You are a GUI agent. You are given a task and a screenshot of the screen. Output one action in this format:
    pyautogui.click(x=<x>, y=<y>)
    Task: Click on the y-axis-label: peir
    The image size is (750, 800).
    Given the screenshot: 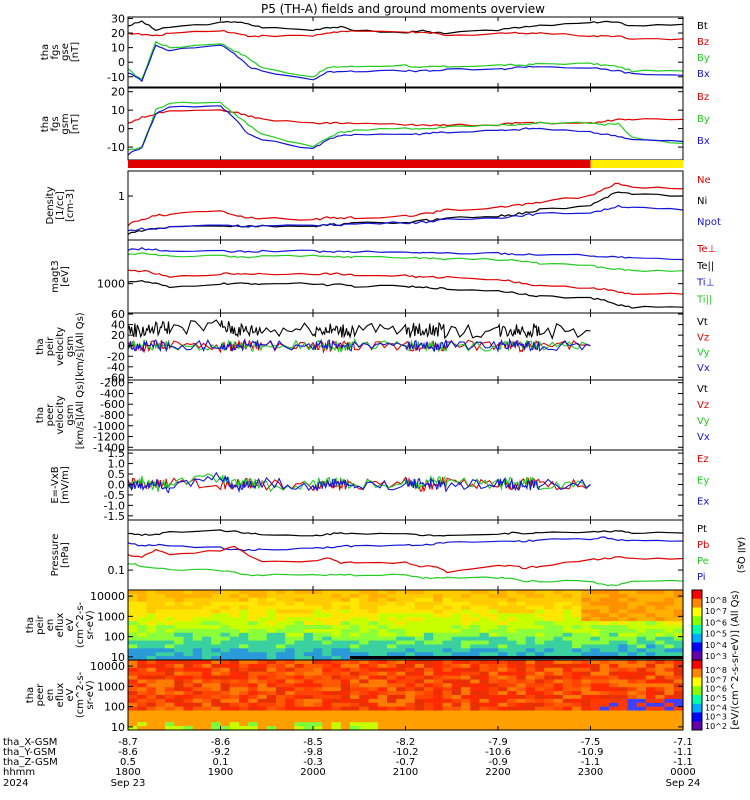 What is the action you would take?
    pyautogui.click(x=40, y=624)
    